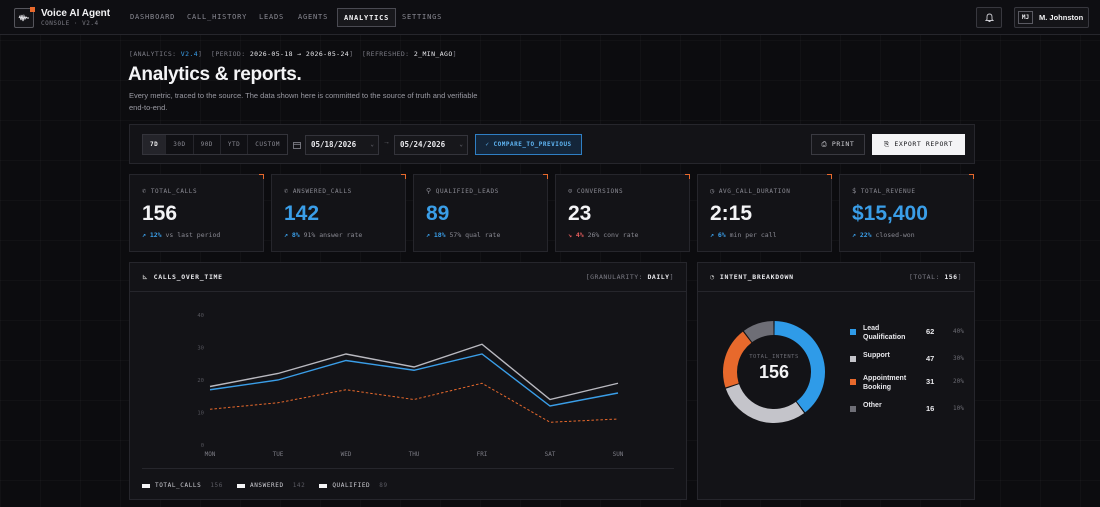 The width and height of the screenshot is (1100, 507). Describe the element at coordinates (414, 380) in the screenshot. I see `series-line-answered` at that location.